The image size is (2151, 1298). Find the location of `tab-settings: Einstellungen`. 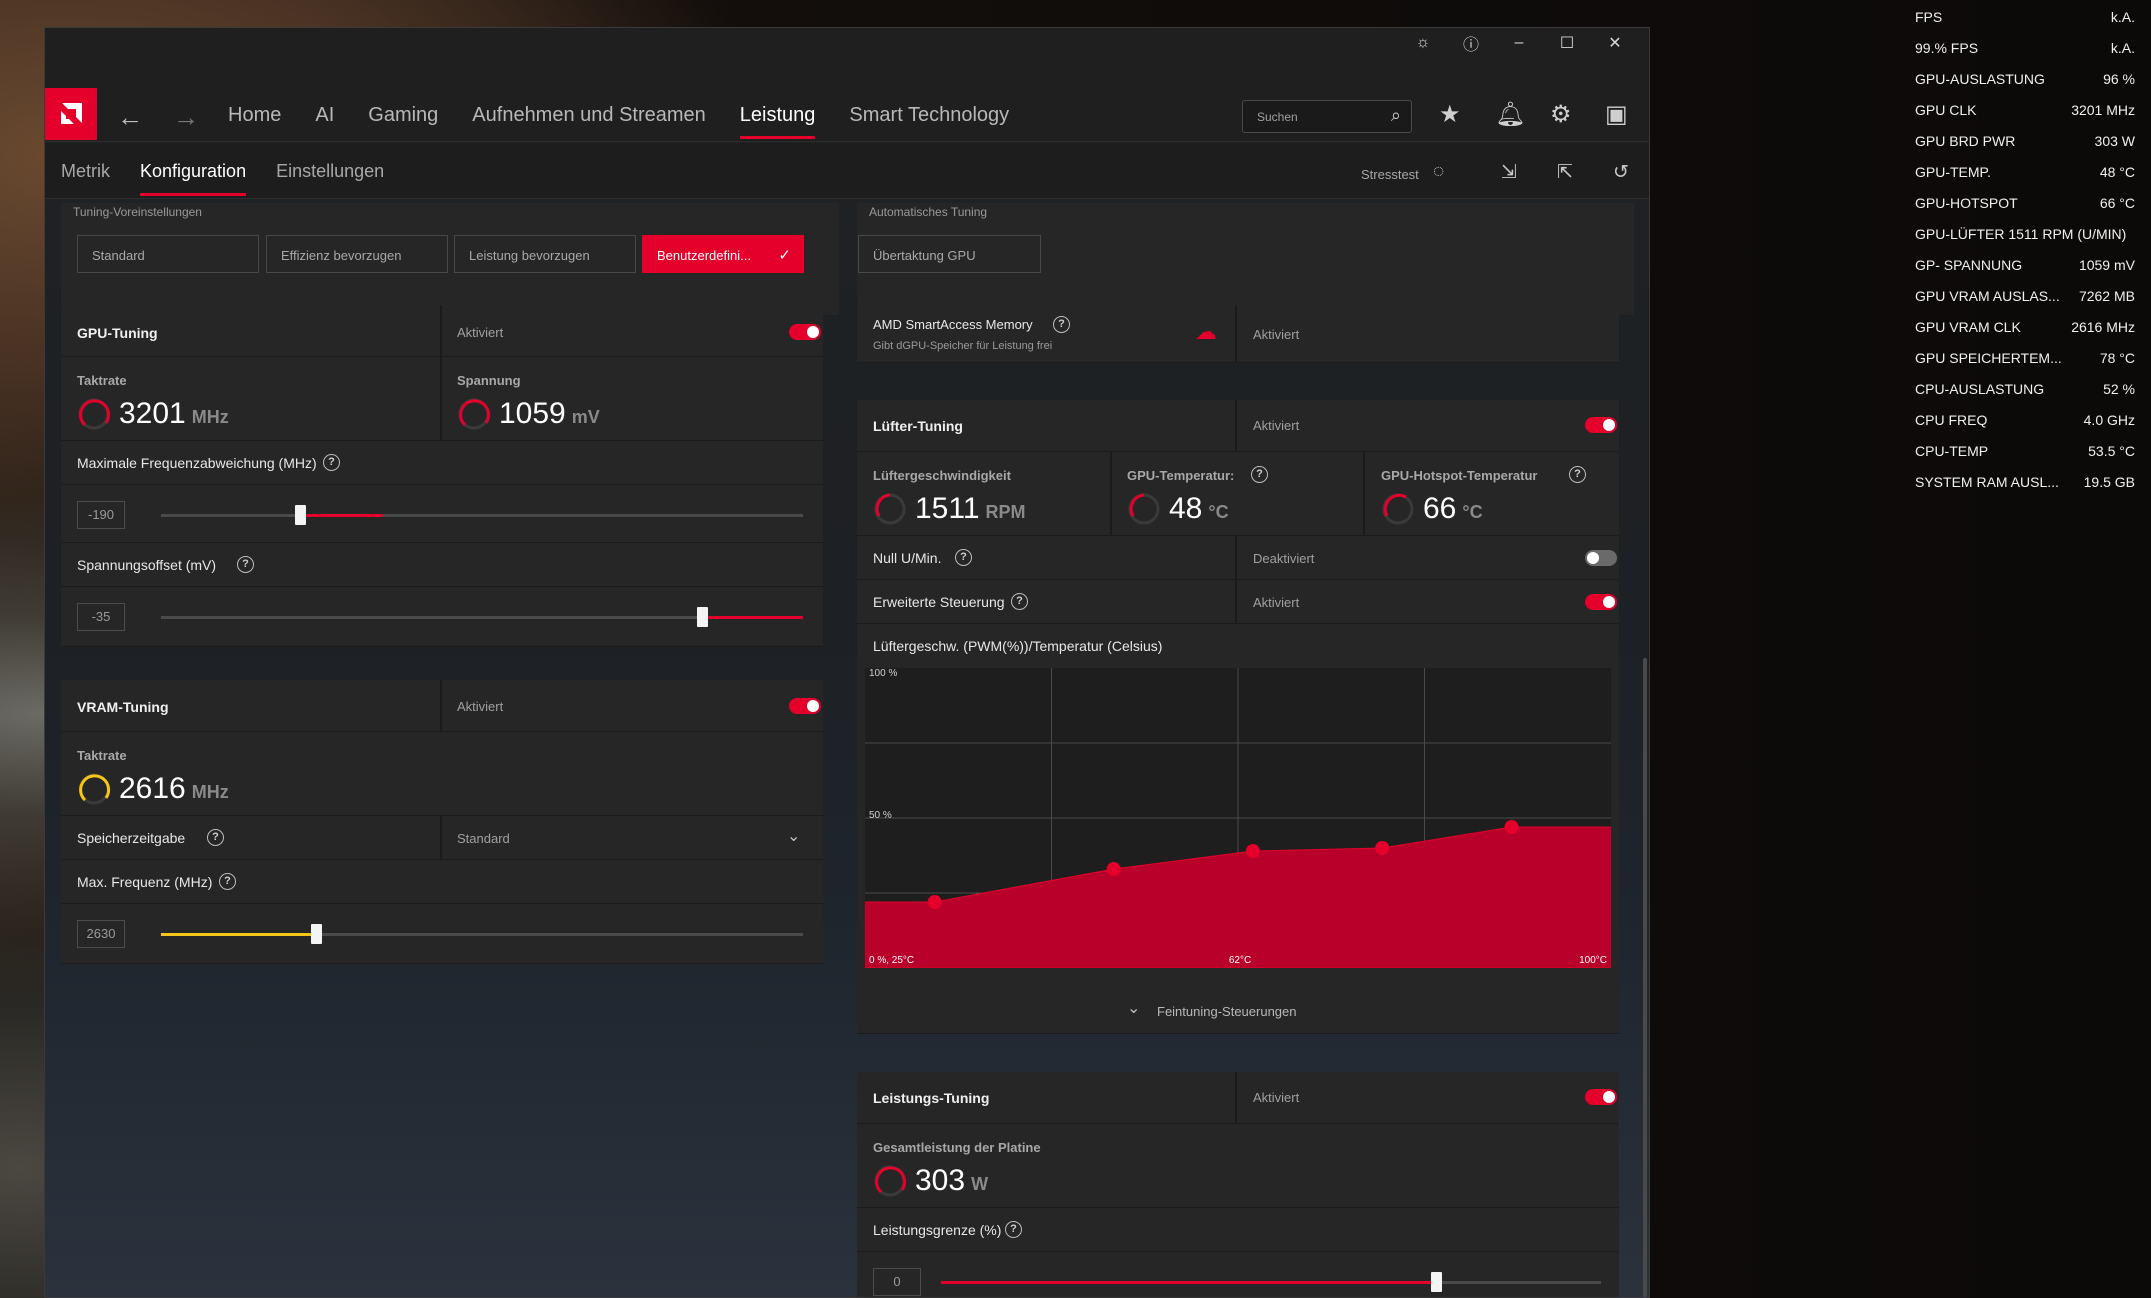

tab-settings: Einstellungen is located at coordinates (330, 171).